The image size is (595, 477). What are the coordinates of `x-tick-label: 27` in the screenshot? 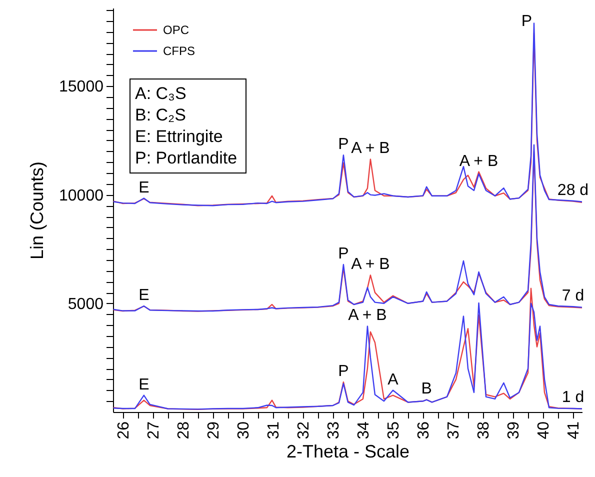 It's located at (153, 430).